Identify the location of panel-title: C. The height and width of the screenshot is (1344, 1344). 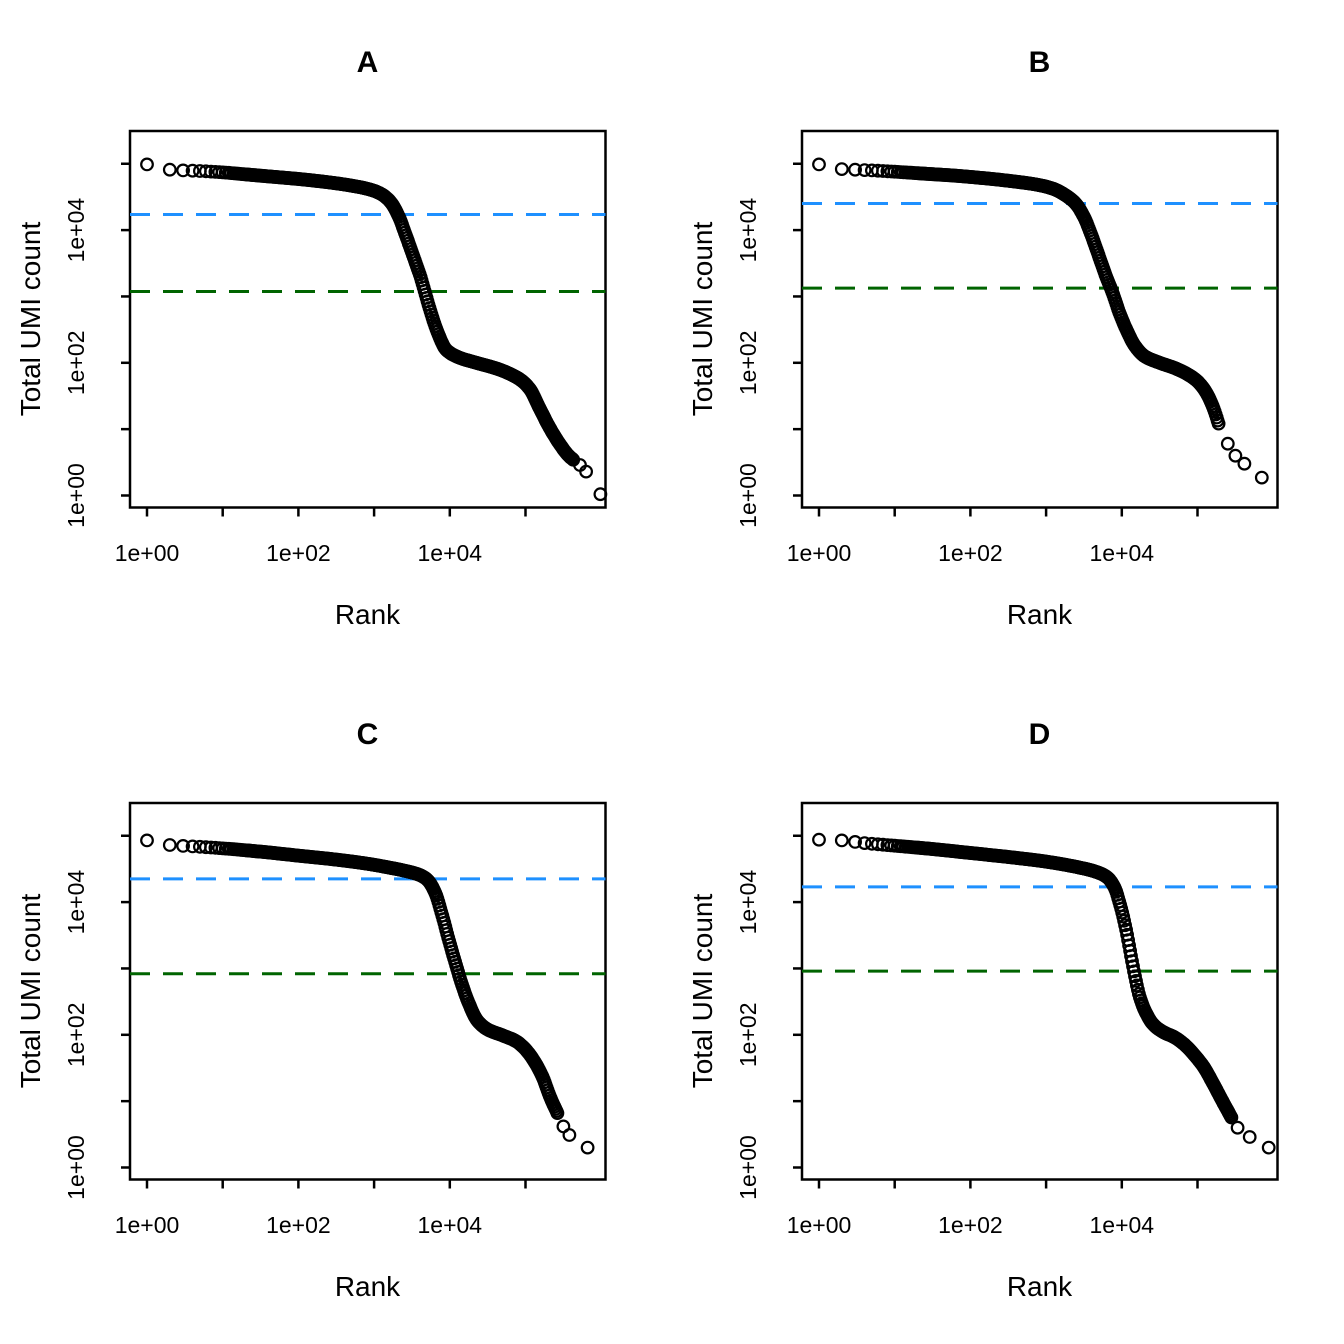
(368, 734).